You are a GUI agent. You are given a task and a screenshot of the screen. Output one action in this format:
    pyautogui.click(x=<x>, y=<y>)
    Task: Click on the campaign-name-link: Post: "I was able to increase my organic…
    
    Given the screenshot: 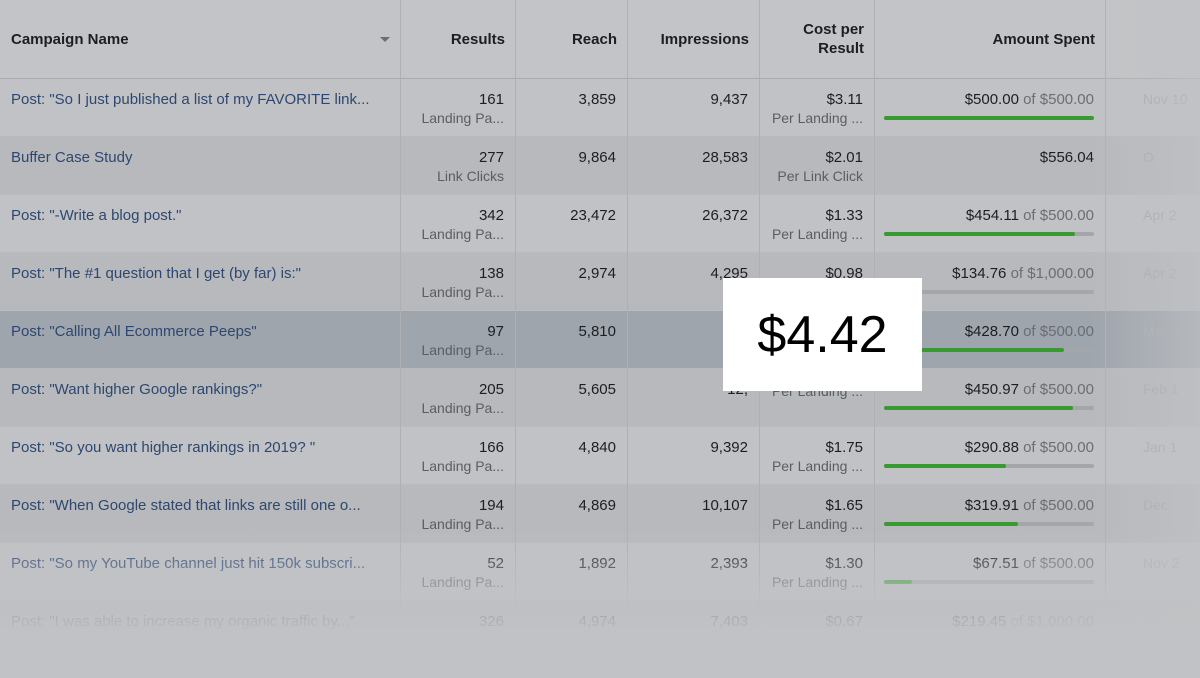 What is the action you would take?
    pyautogui.click(x=183, y=621)
    